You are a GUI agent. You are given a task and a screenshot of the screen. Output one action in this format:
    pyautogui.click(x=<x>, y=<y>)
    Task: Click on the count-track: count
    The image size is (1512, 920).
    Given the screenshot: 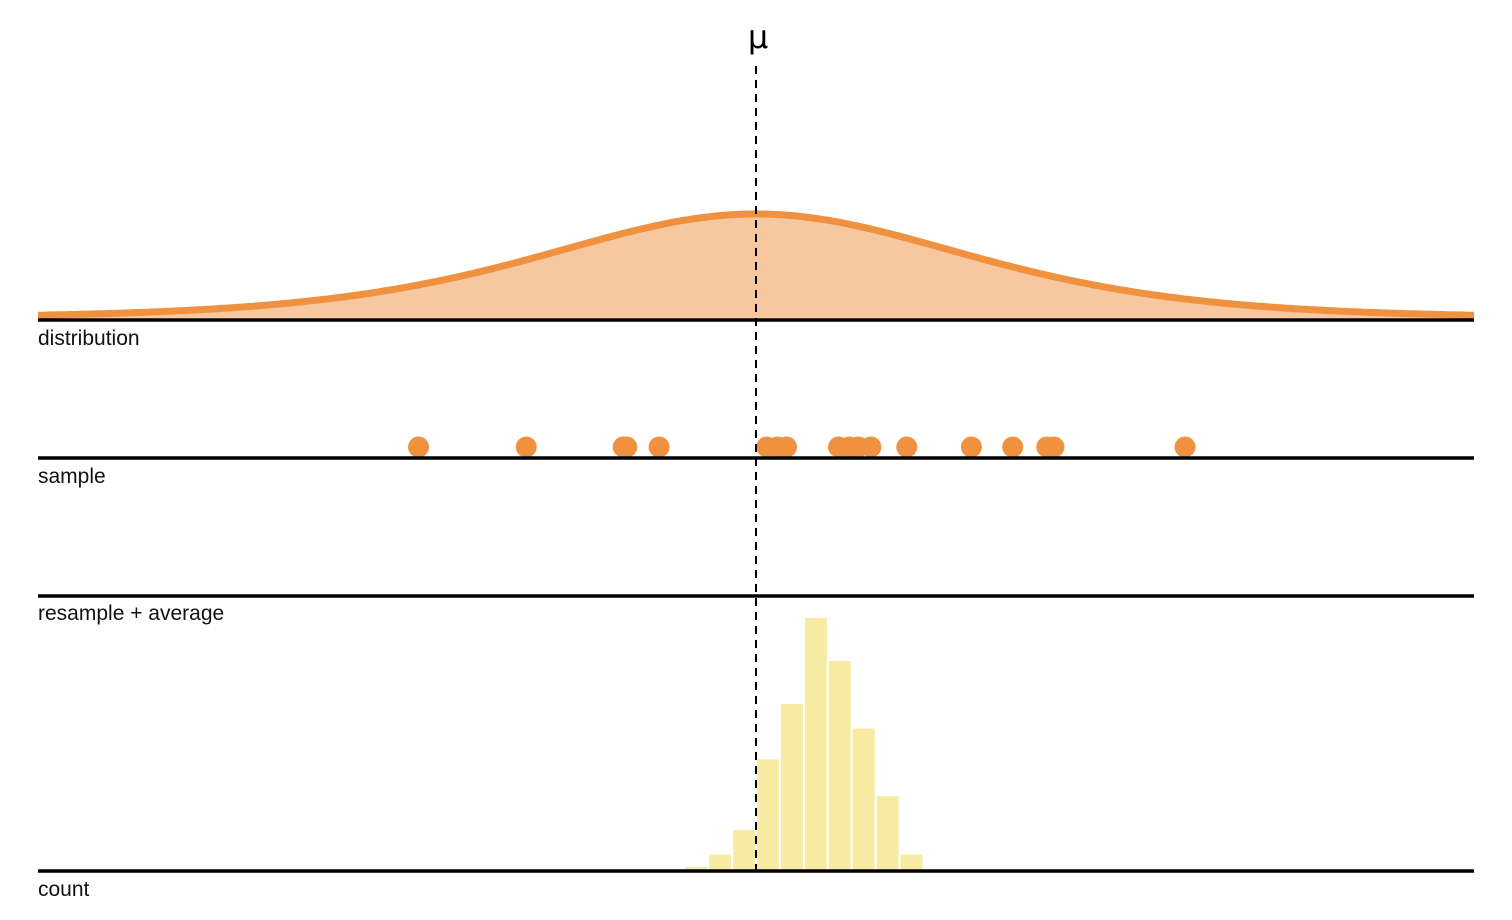 What is the action you would take?
    pyautogui.click(x=756, y=885)
    